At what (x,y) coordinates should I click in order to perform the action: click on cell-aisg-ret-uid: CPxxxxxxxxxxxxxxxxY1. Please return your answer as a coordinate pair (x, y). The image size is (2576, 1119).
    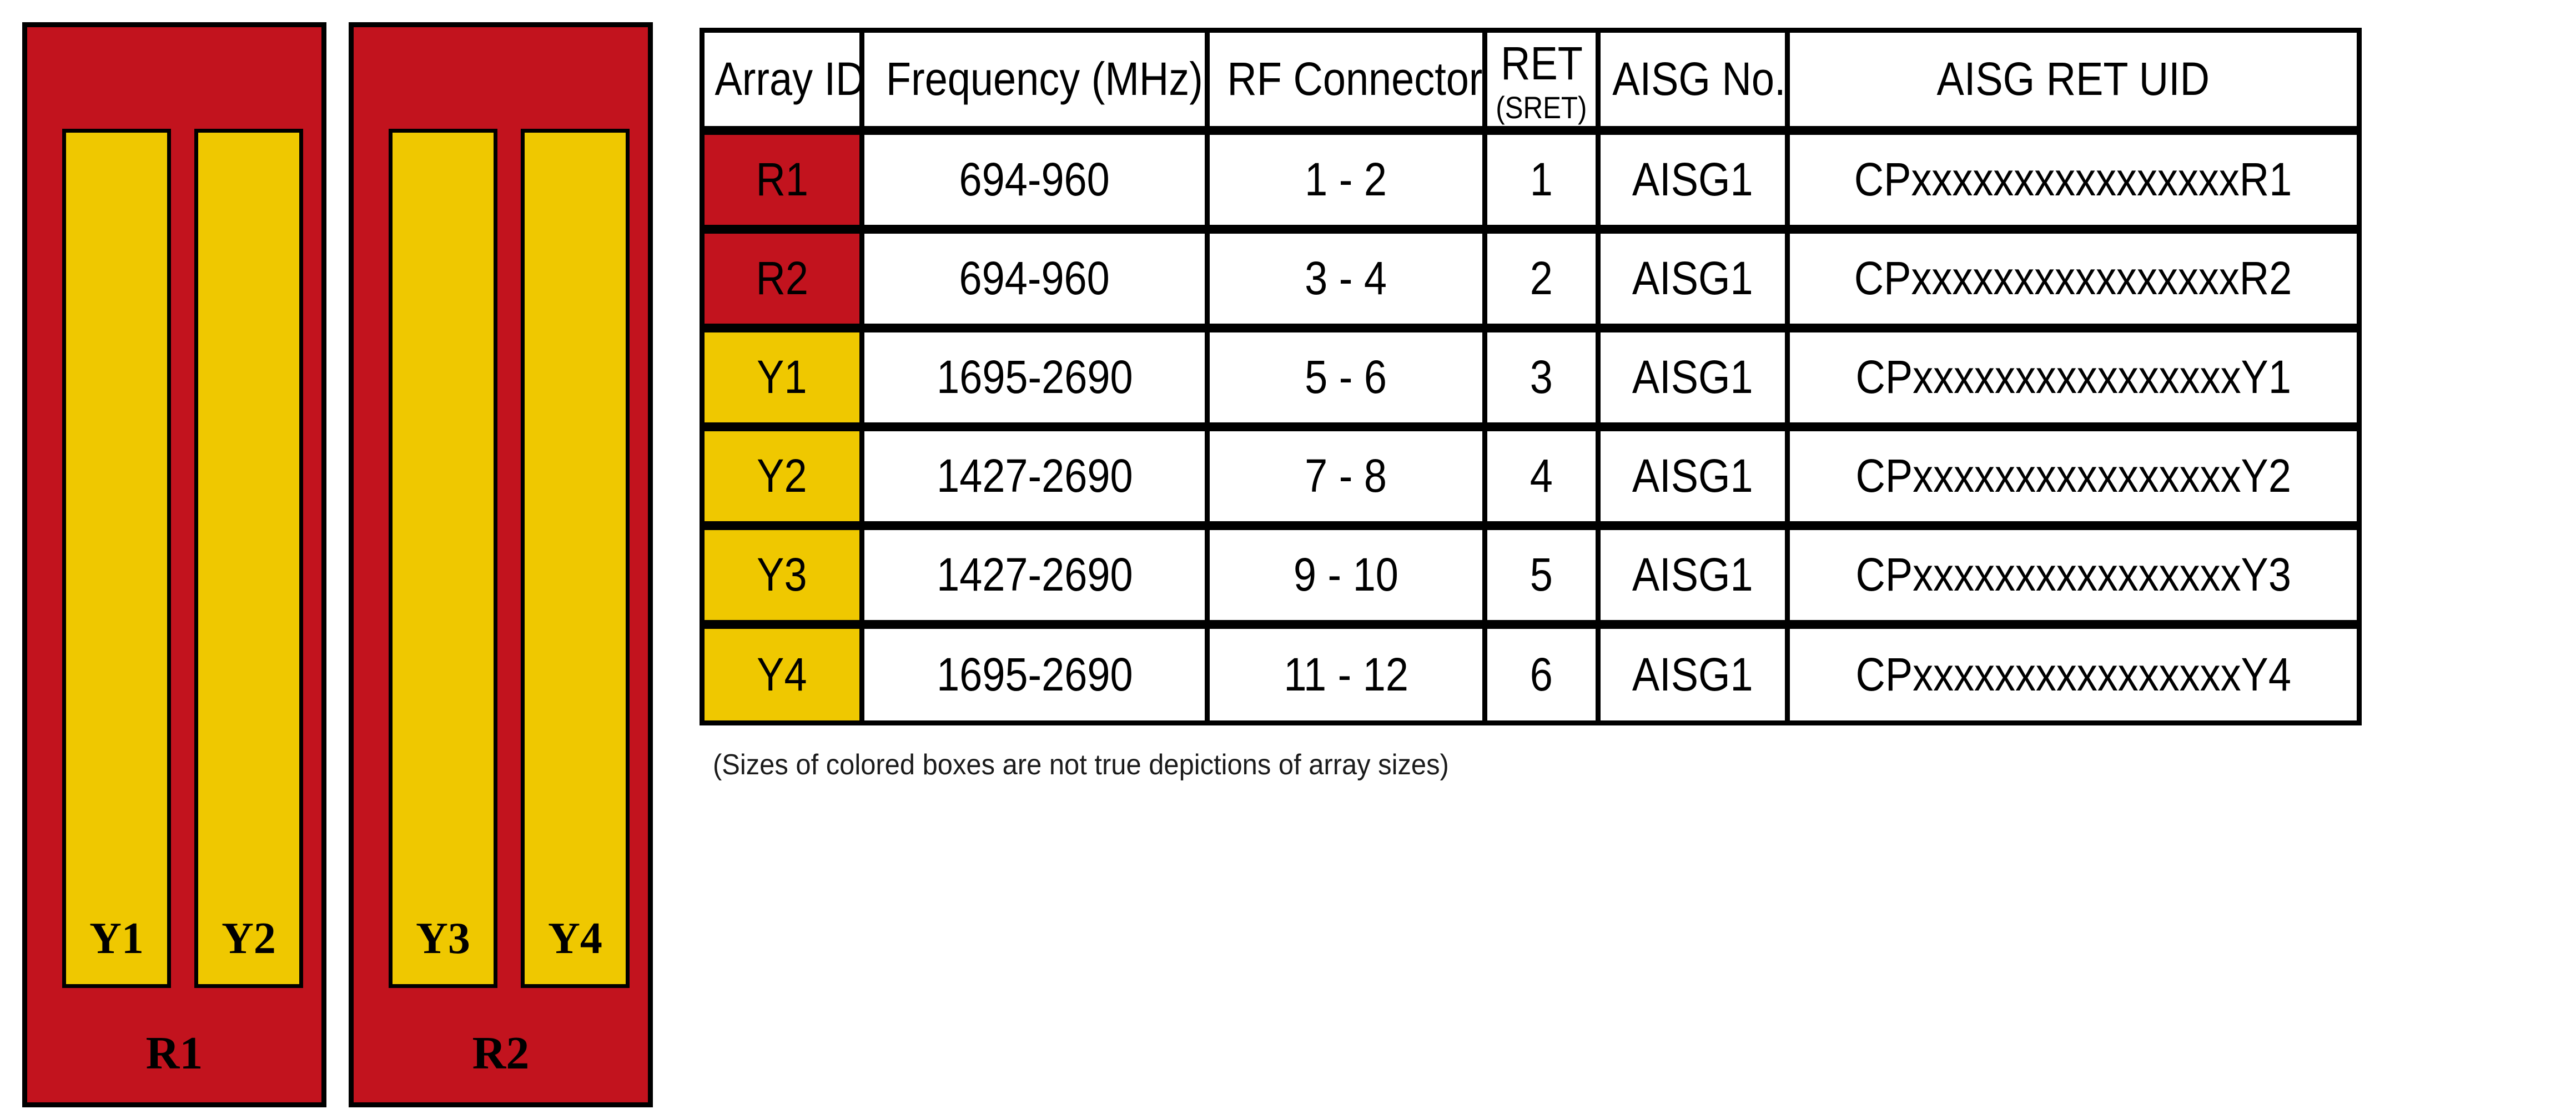
    Looking at the image, I should click on (2073, 378).